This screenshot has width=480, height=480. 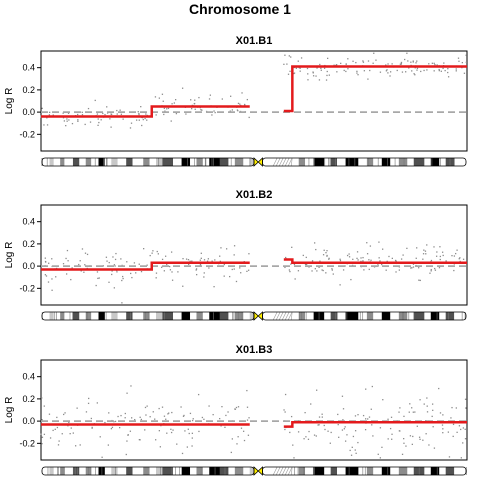 I want to click on ideogram-p-arm-outline, so click(x=148, y=471).